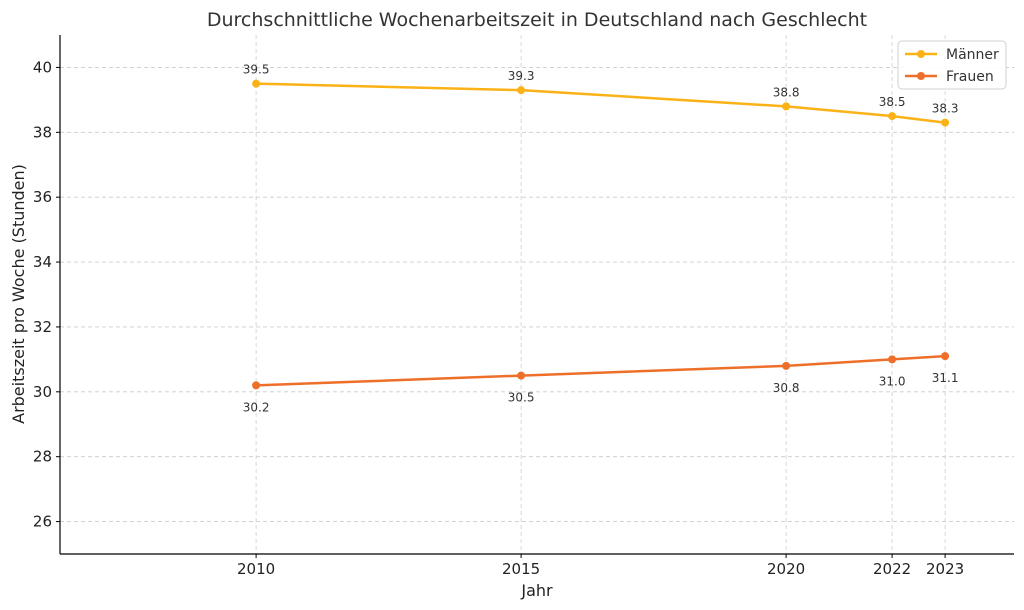 The width and height of the screenshot is (1024, 610). Describe the element at coordinates (892, 381) in the screenshot. I see `data-label: 31.0` at that location.